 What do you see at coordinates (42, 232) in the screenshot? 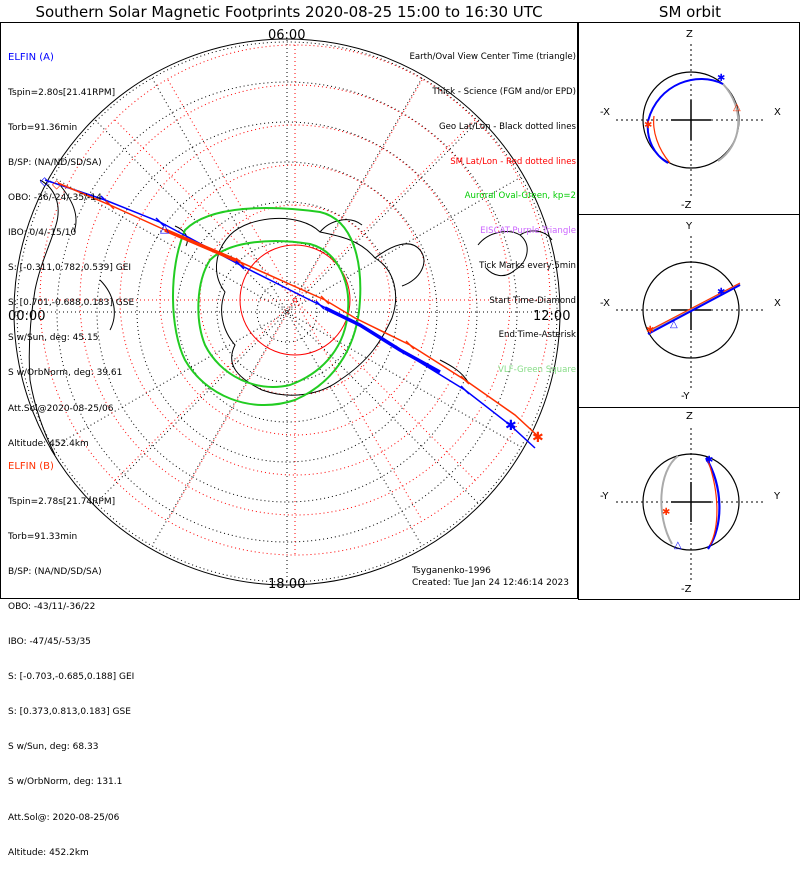
I see `elfin-a-line: IBO: 0/4/-15/10` at bounding box center [42, 232].